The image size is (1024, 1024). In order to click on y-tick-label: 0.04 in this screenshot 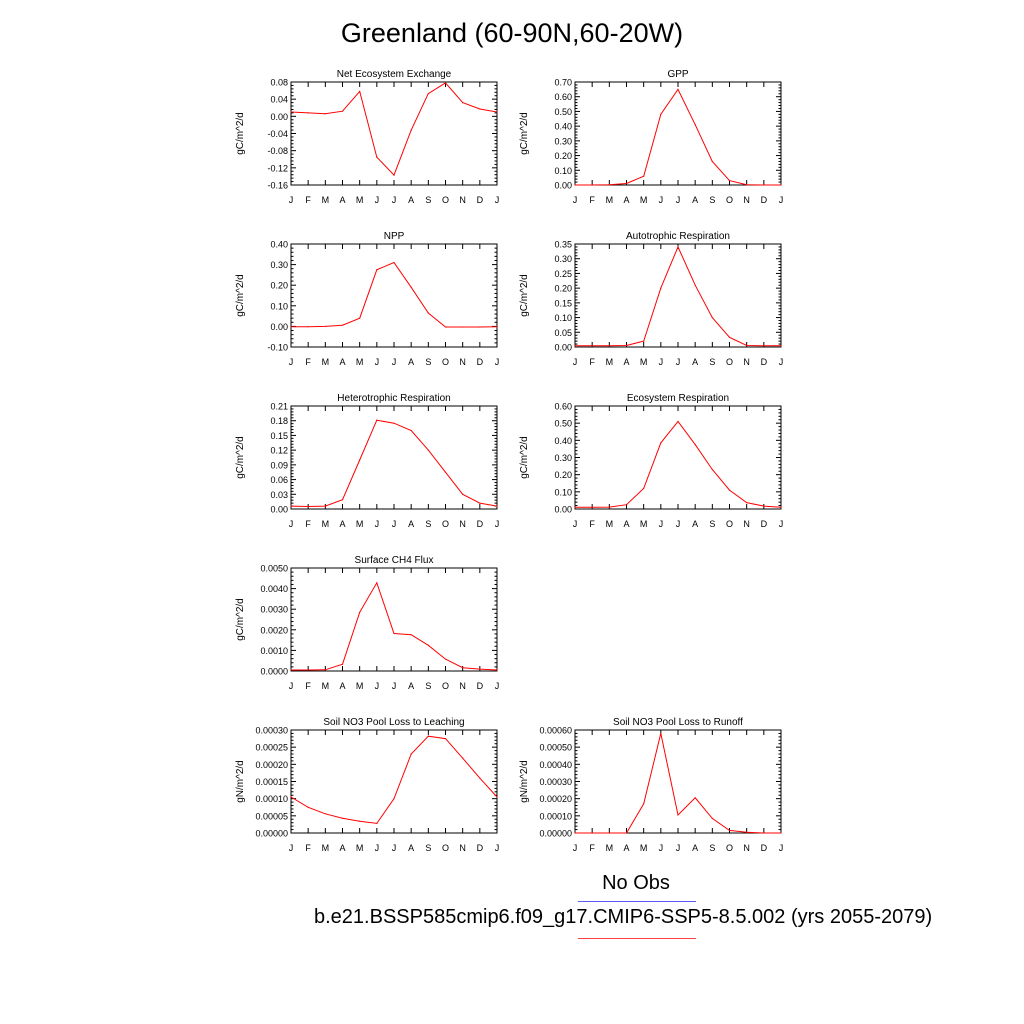, I will do `click(279, 100)`.